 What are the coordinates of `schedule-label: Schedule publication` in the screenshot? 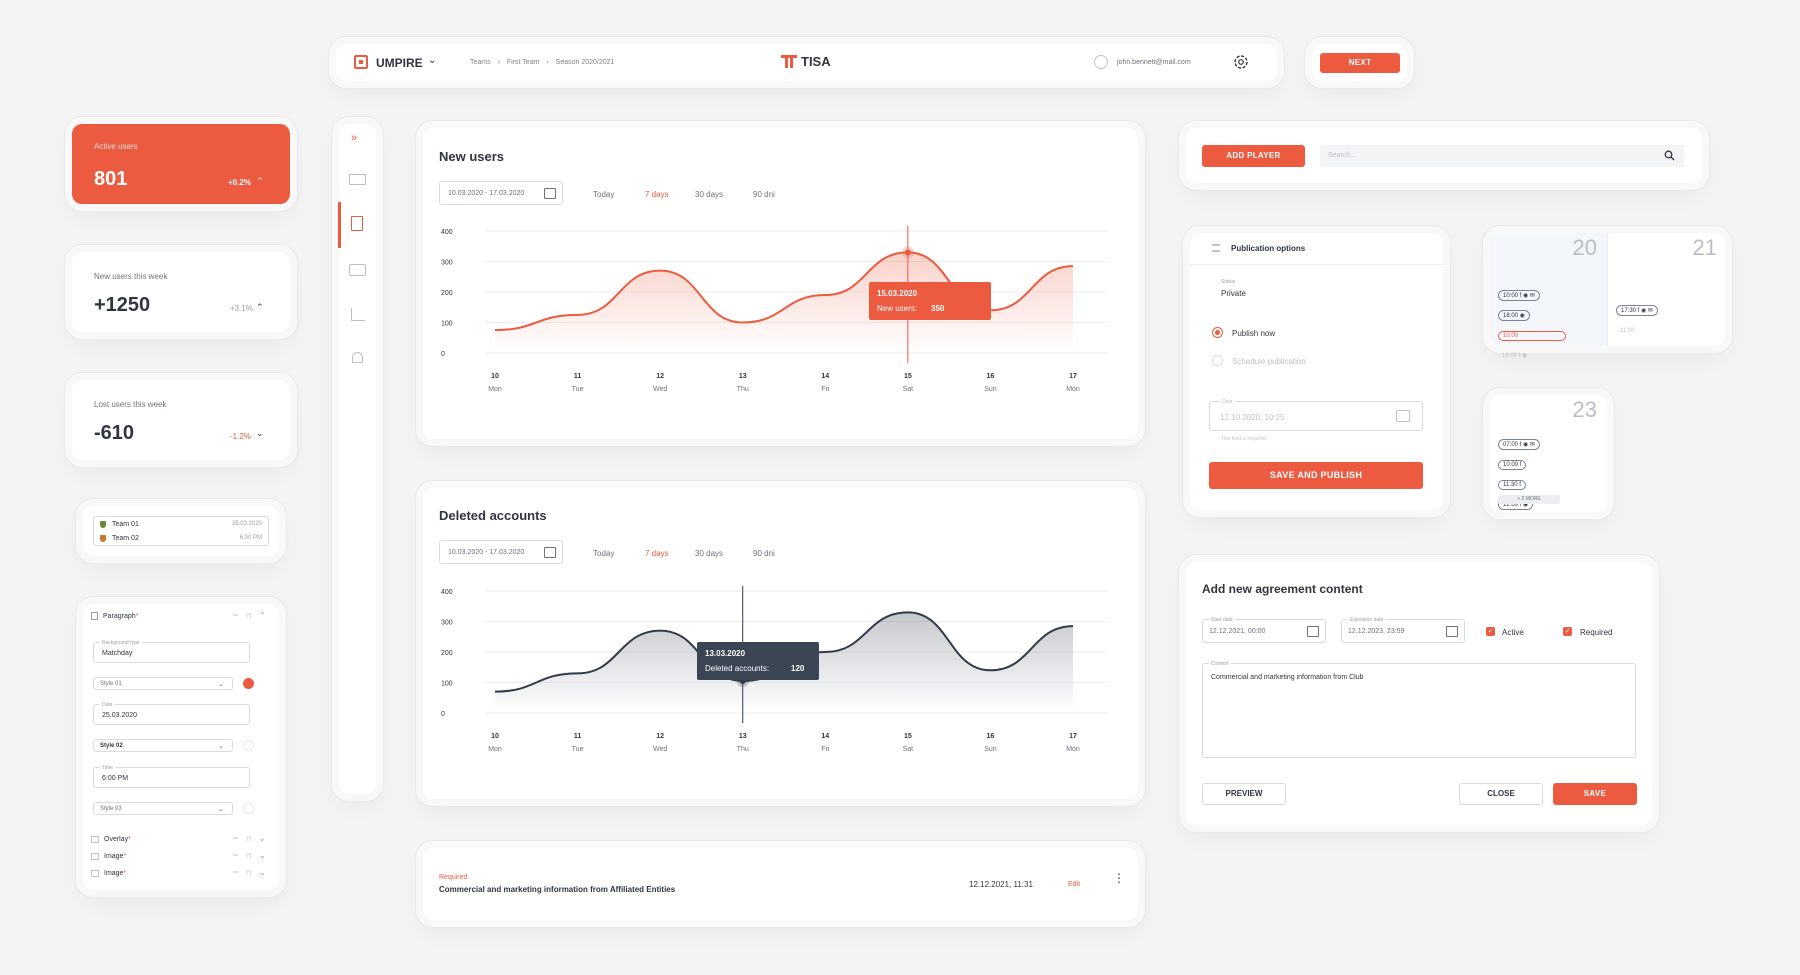 It's located at (1269, 361).